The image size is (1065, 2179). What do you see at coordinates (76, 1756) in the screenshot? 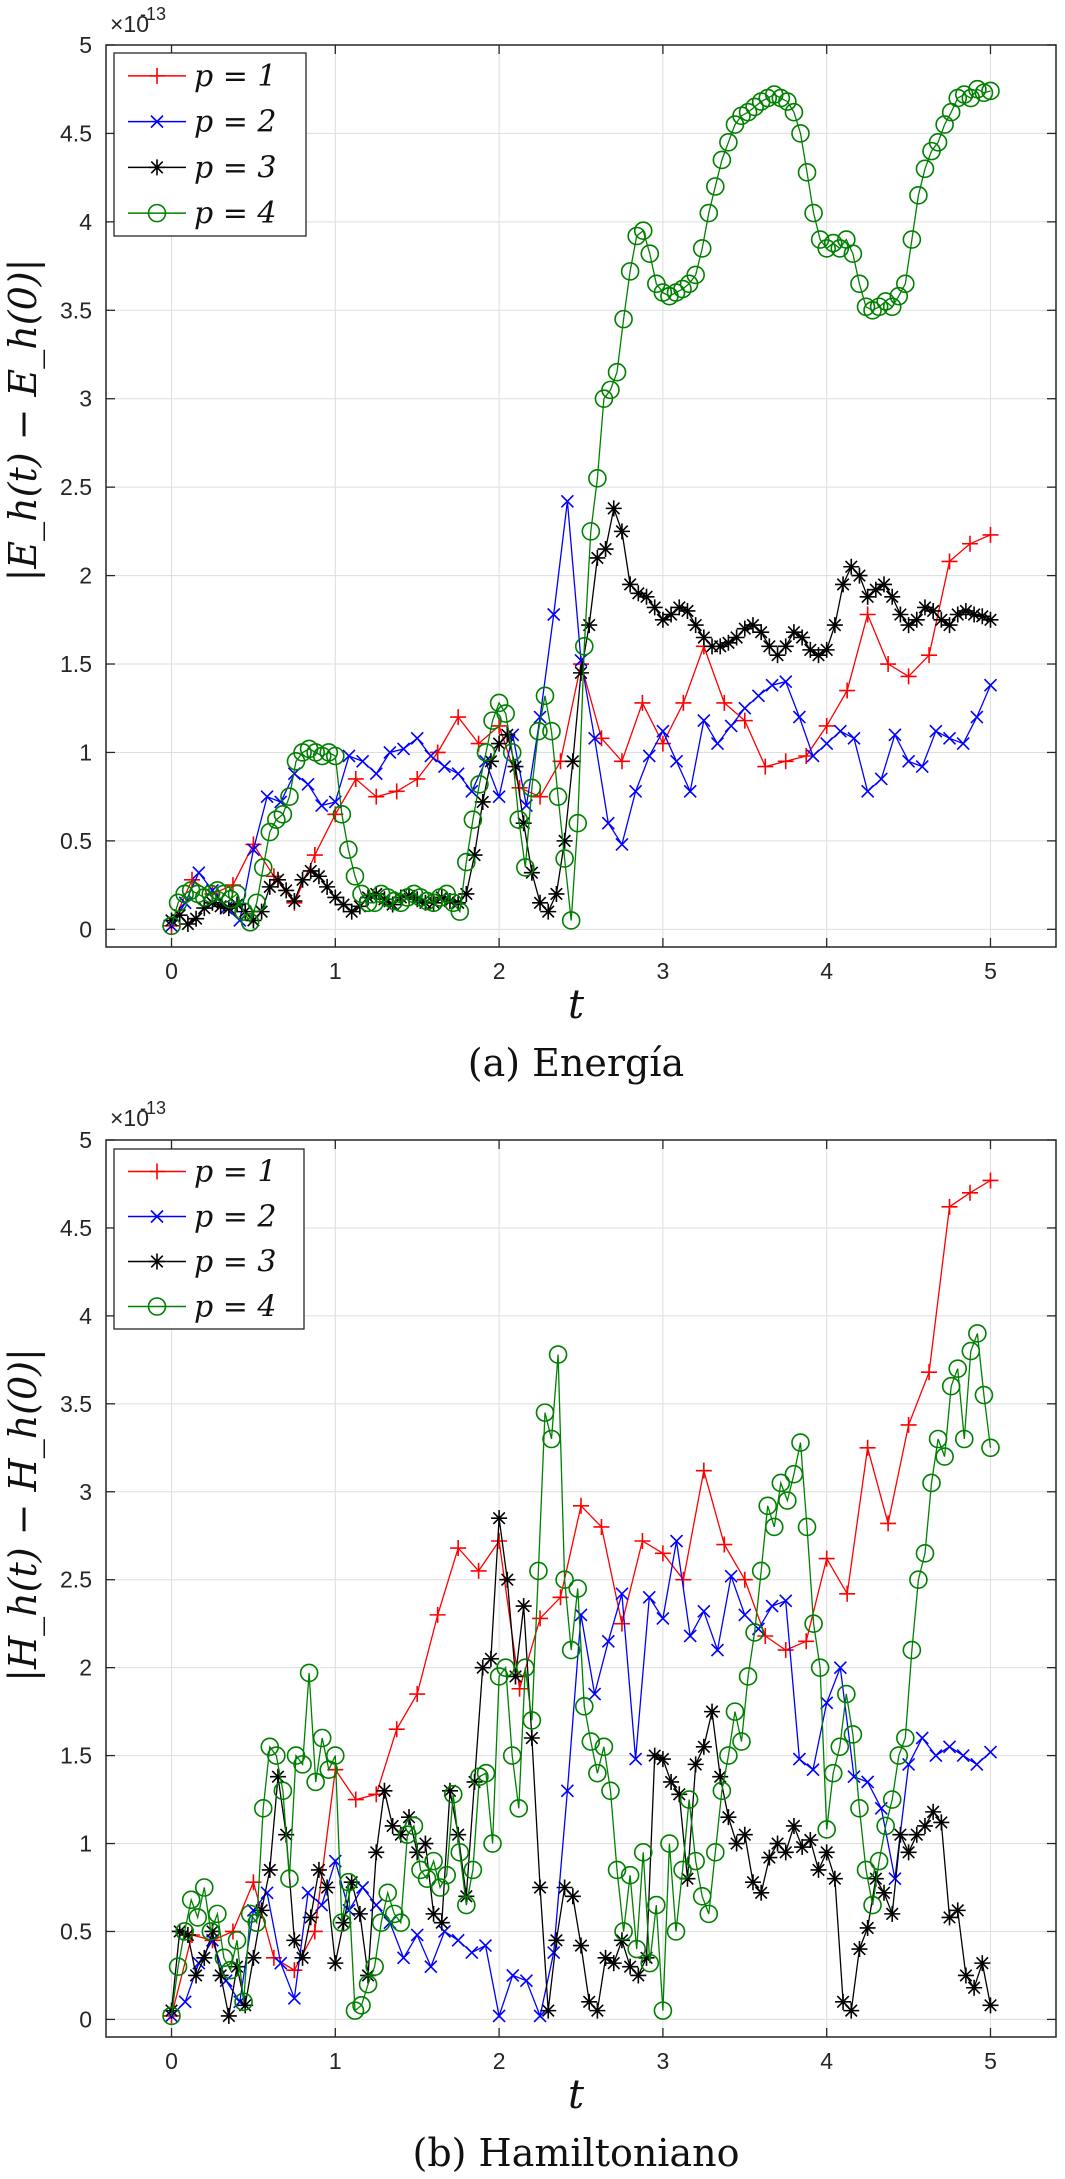
I see `y-tick-label: 1.5` at bounding box center [76, 1756].